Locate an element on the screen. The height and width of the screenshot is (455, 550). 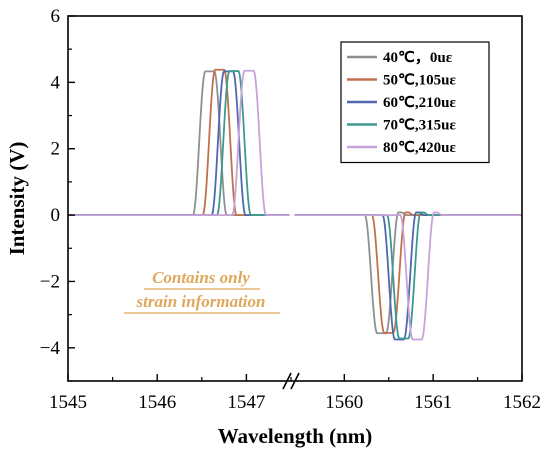
legend-label: 40℃，0uε is located at coordinates (418, 58).